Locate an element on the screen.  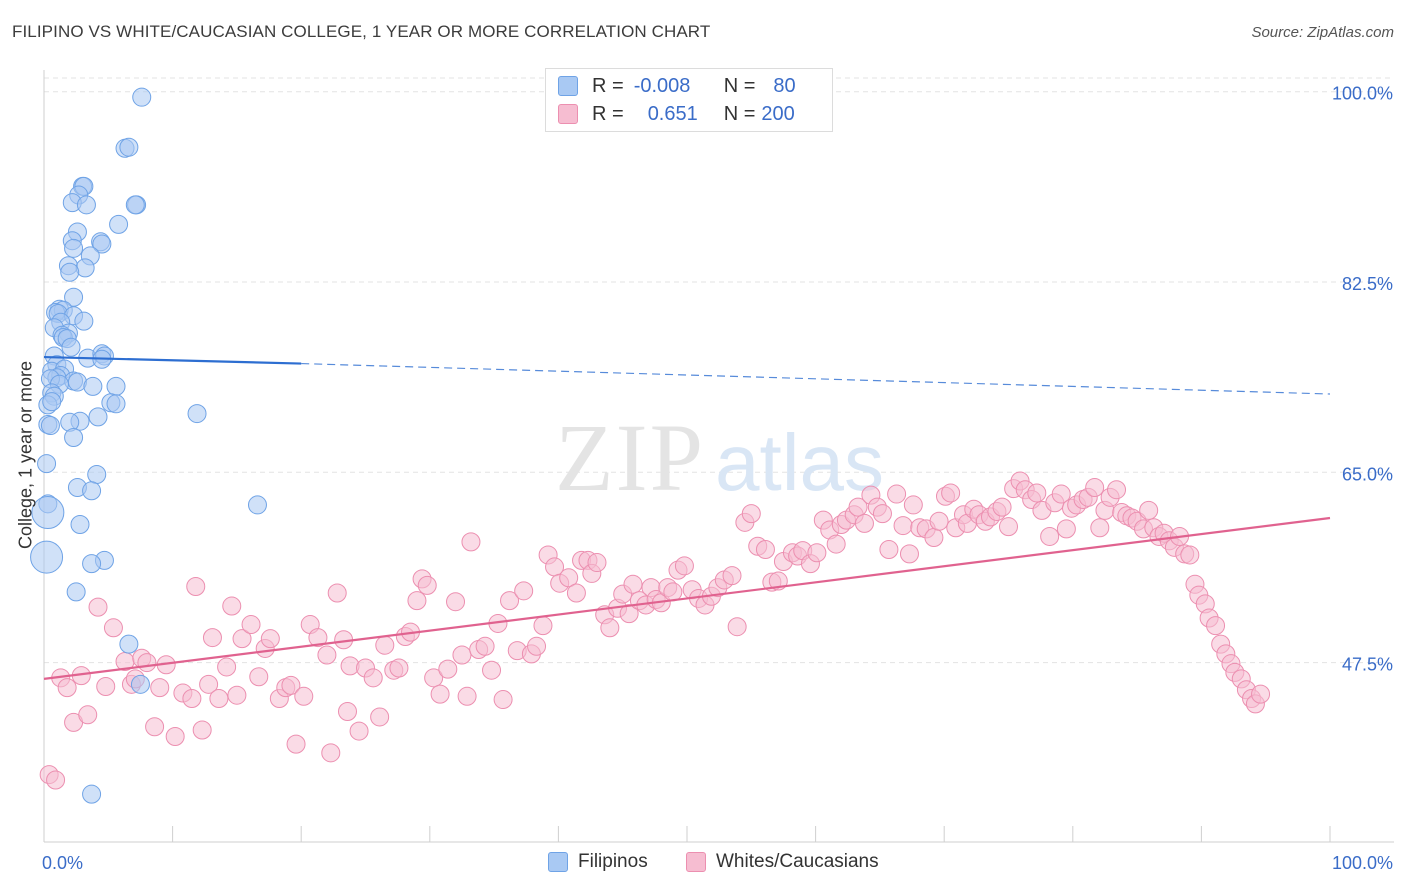
legend-r-whites: 0.651 is located at coordinates (672, 113).